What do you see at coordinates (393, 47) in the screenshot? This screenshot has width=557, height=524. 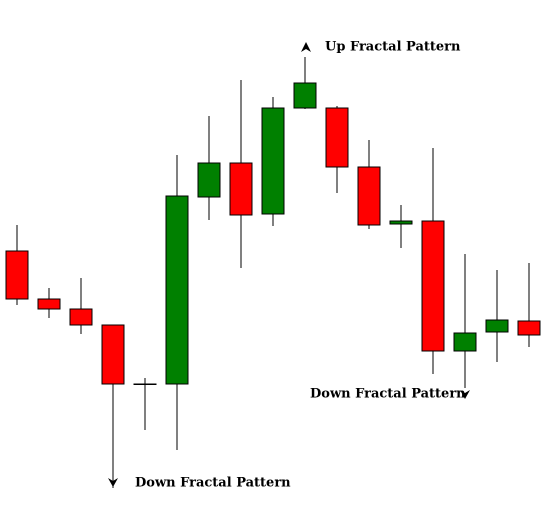 I see `annotation: Up Fractal Pattern` at bounding box center [393, 47].